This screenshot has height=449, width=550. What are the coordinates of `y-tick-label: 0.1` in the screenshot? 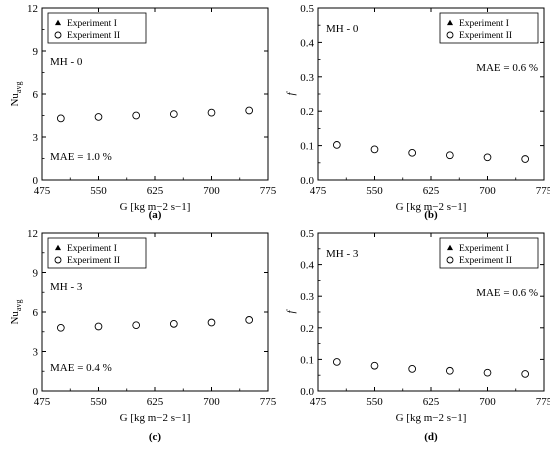 It's located at (307, 360).